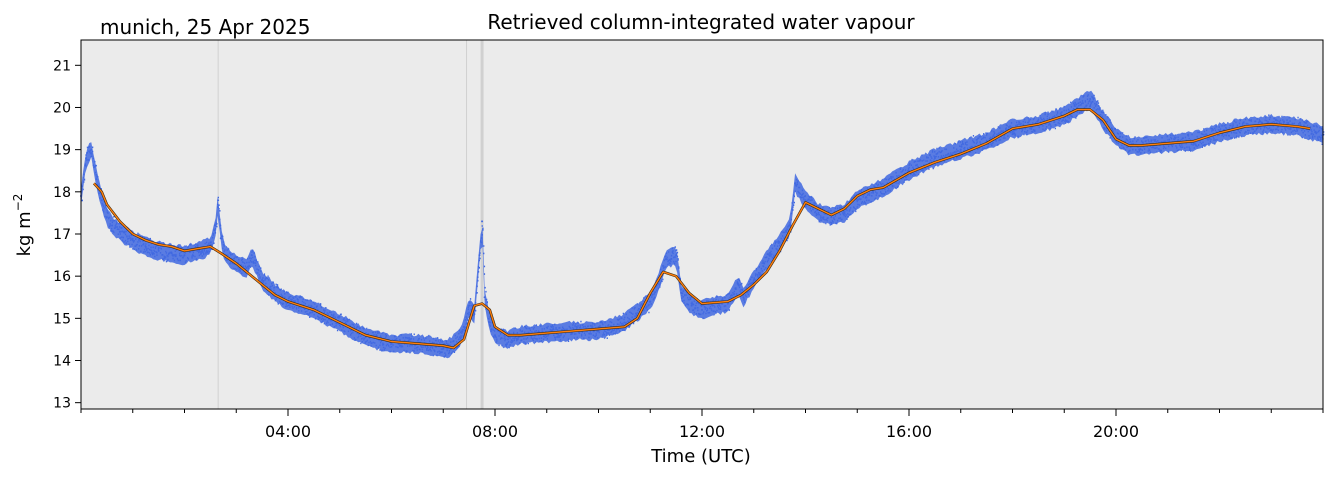  I want to click on chart-title: Retrieved column-integrated water vapour, so click(701, 22).